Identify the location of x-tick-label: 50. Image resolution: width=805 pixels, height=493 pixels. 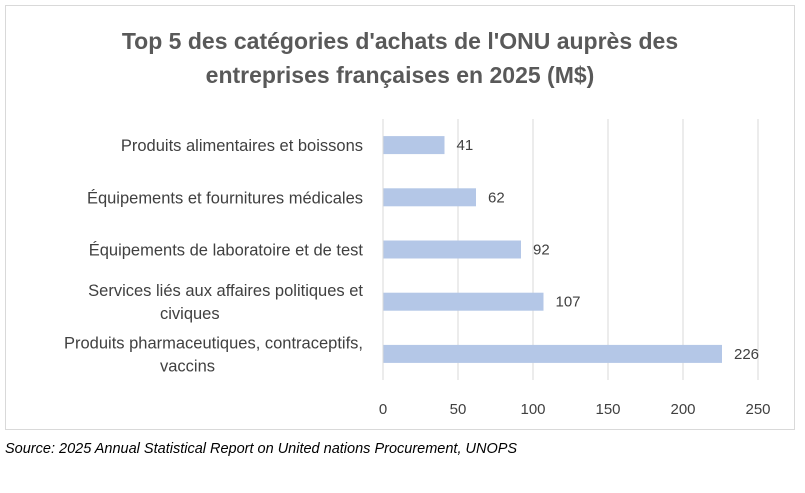
(458, 409).